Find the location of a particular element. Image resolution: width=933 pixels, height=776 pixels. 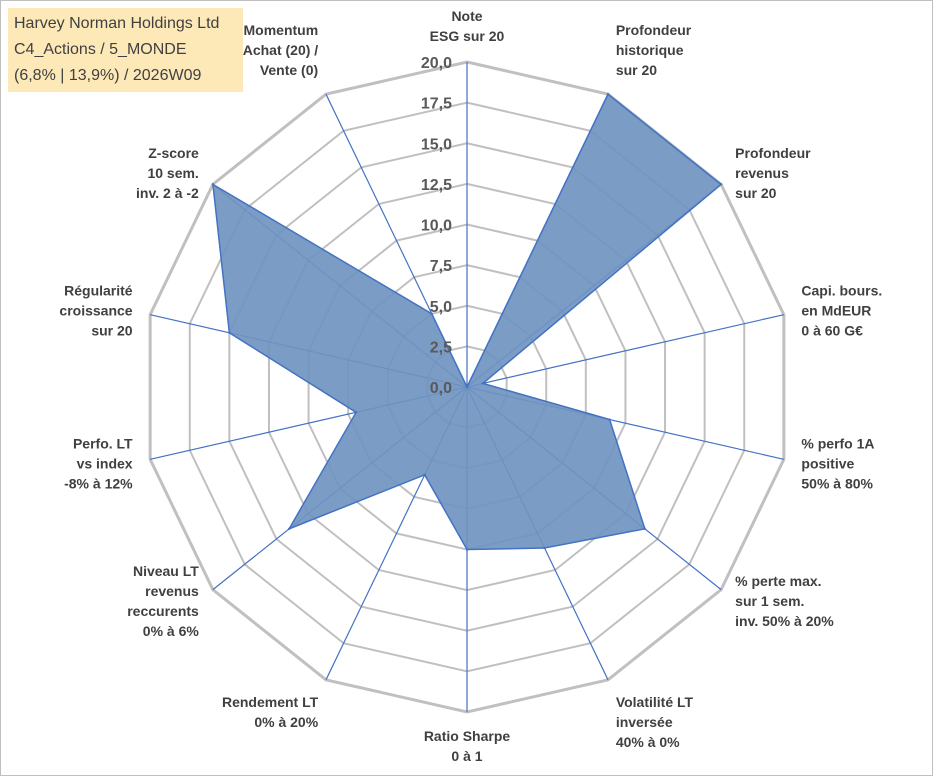

radial-tick-labels: 0,0 2,5 5,0 7,5 10,0 12,5 15,0 17,5 20,0 is located at coordinates (436, 226).